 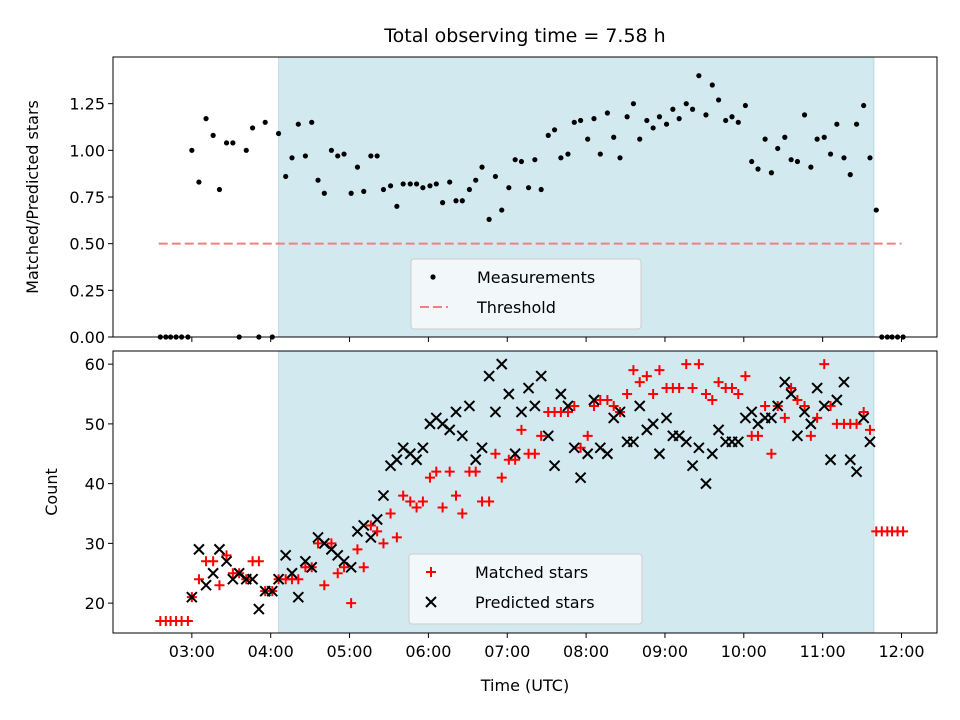 What do you see at coordinates (51, 492) in the screenshot?
I see `y-axis-label: Count` at bounding box center [51, 492].